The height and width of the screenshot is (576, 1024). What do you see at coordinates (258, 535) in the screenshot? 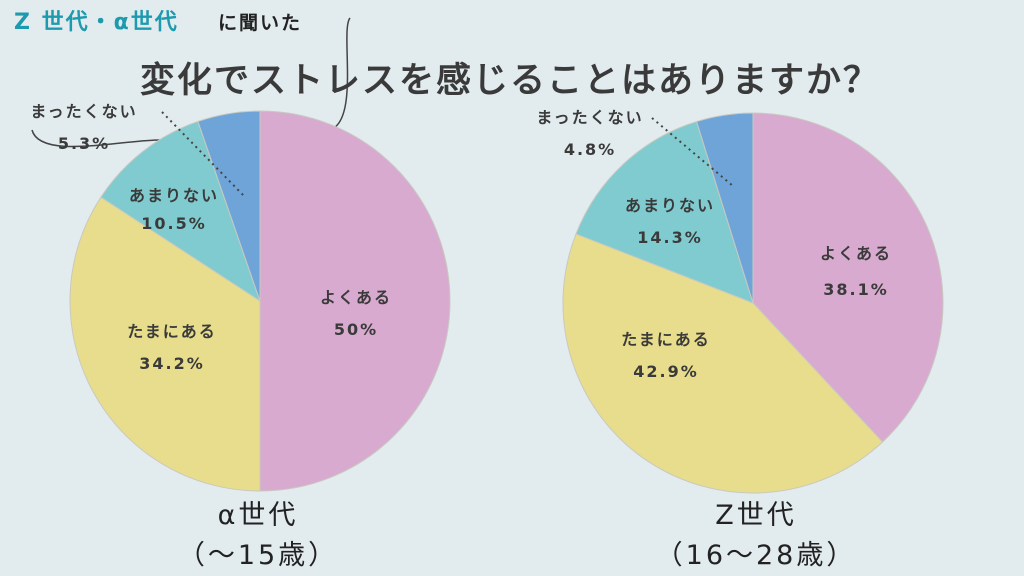
I see `caption-alpha: α世代 （～15歳）` at bounding box center [258, 535].